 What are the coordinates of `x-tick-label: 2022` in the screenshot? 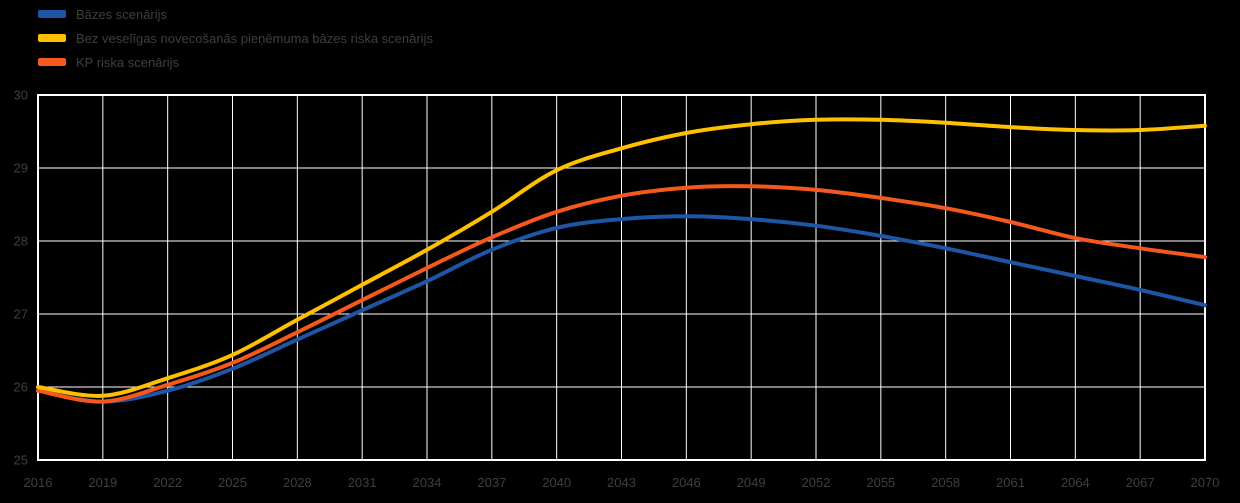 It's located at (167, 482).